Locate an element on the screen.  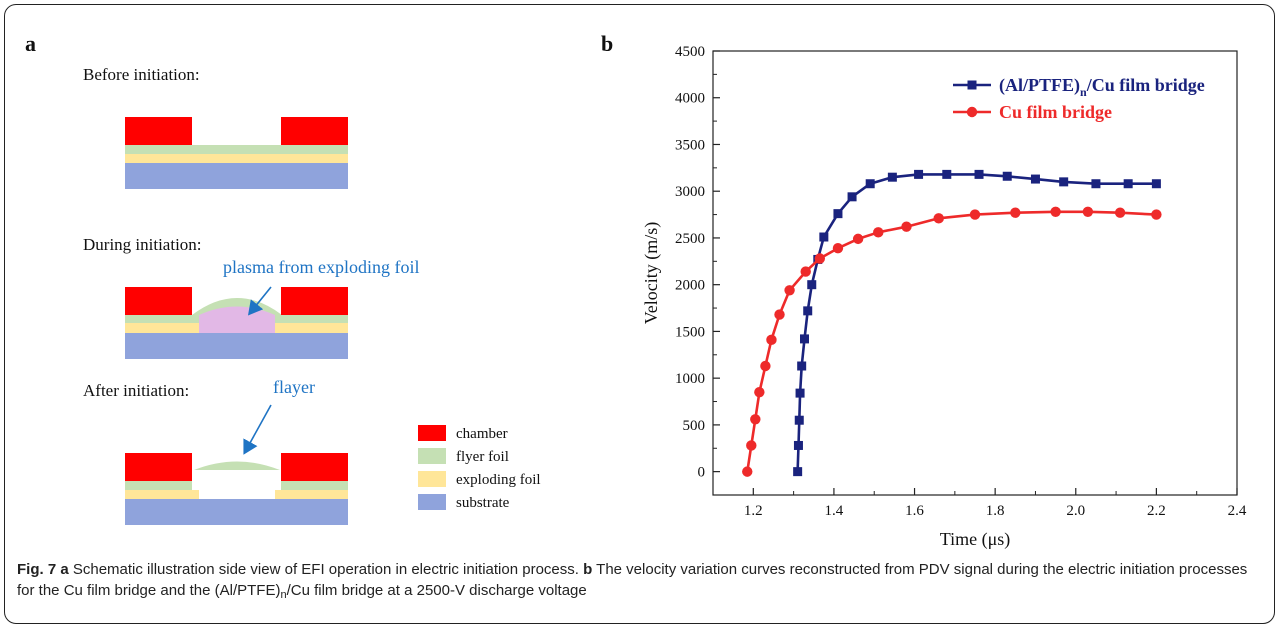
after-initiation-label: After initiation: is located at coordinates (136, 390).